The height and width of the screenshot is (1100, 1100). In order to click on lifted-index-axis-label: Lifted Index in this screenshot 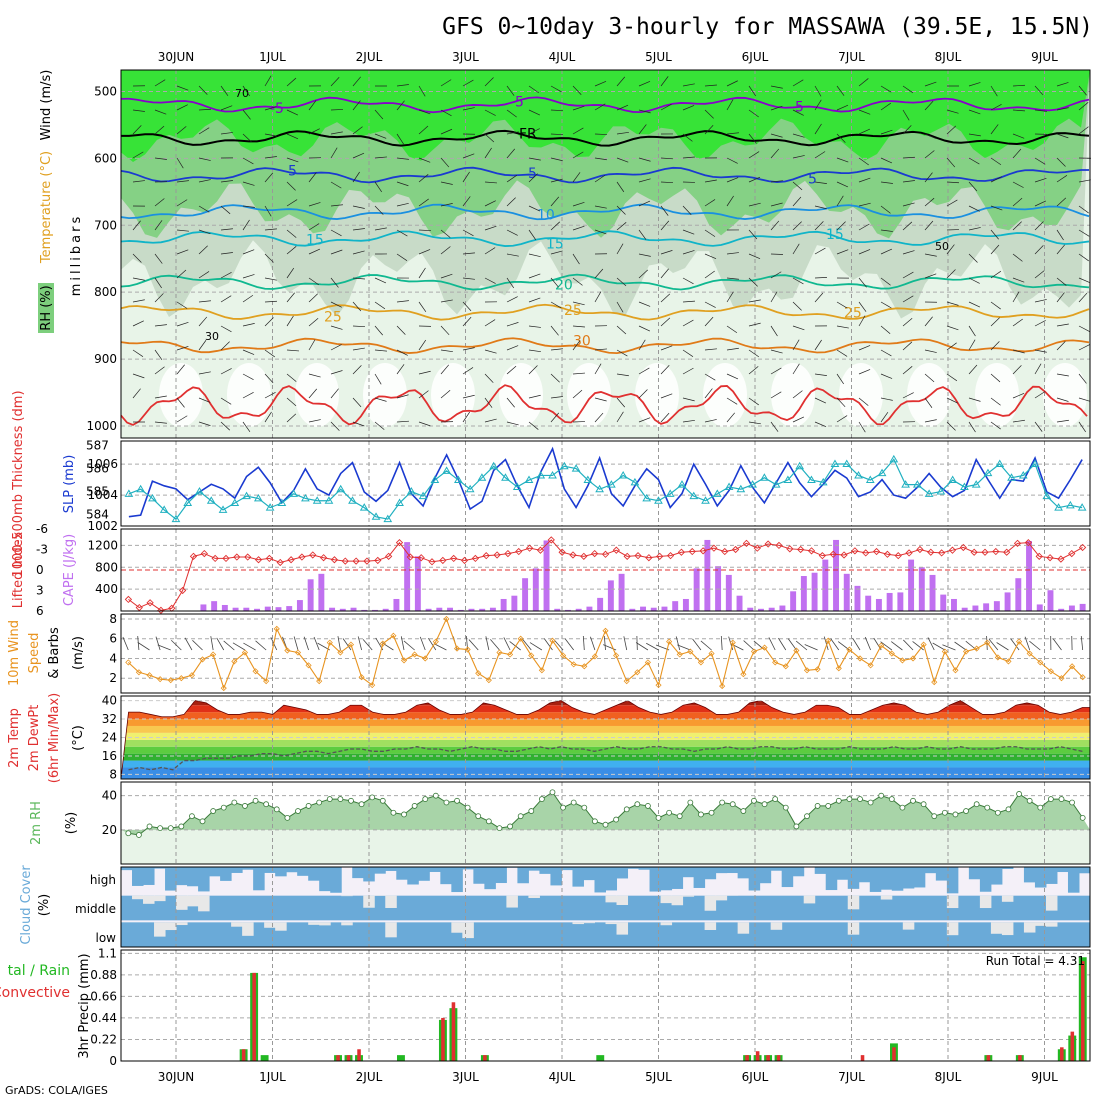, I will do `click(18, 569)`.